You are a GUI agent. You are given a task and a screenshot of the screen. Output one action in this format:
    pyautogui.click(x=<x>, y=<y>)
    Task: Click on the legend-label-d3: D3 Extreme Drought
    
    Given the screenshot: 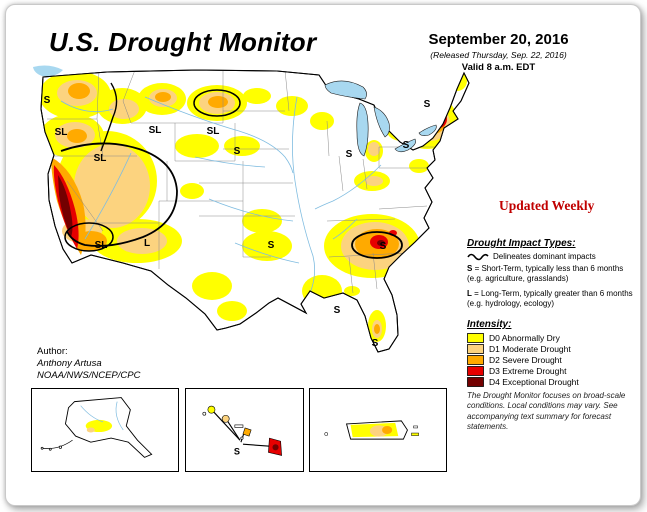 What is the action you would take?
    pyautogui.click(x=528, y=371)
    